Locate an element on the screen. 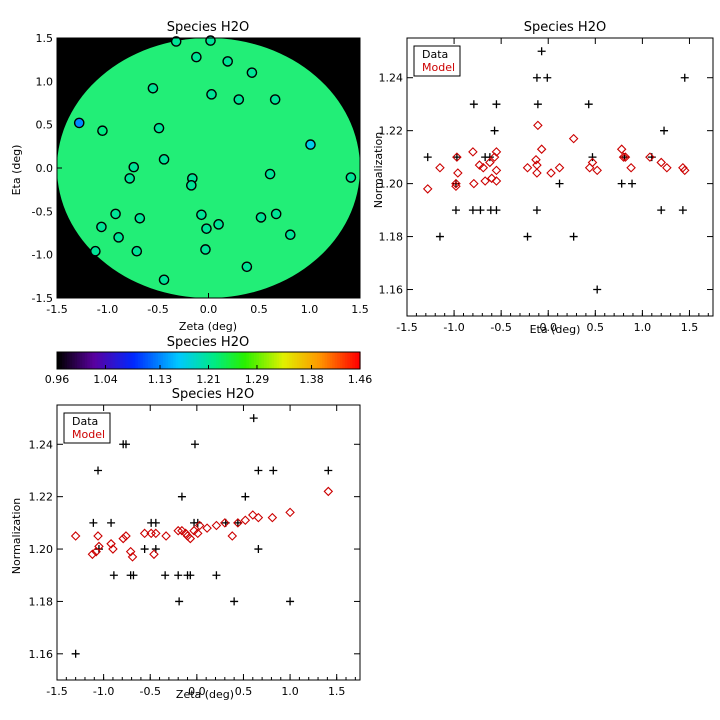 The width and height of the screenshot is (720, 720). eta-legend-box is located at coordinates (437, 61).